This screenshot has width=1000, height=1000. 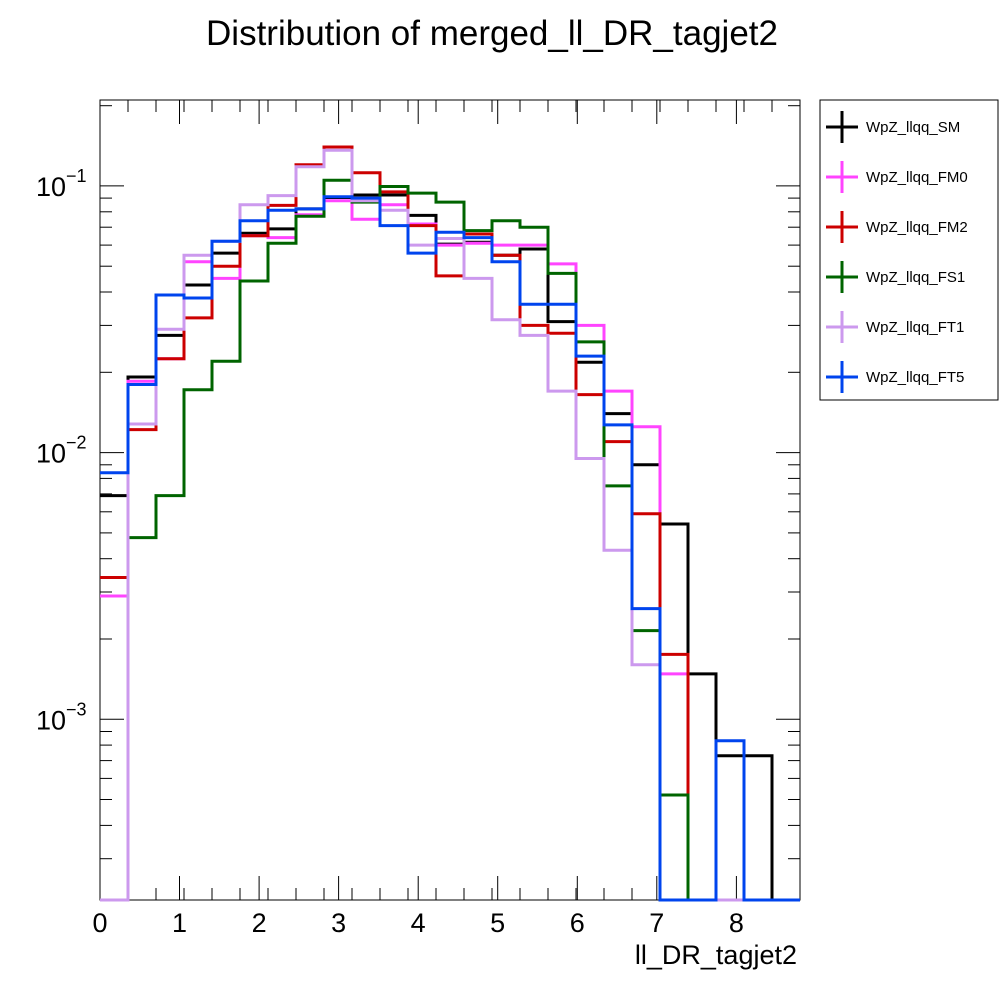 I want to click on x-tick-label: 1, so click(x=179, y=923).